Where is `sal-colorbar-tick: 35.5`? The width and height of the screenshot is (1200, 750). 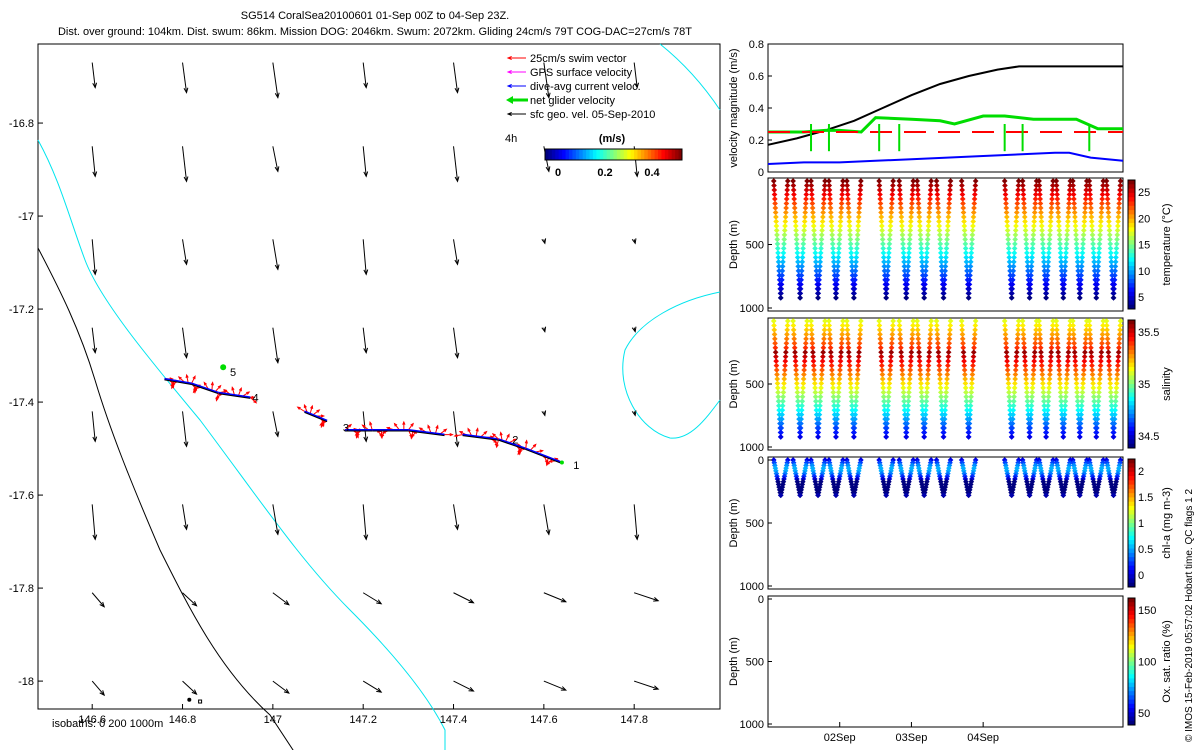 sal-colorbar-tick: 35.5 is located at coordinates (1148, 333).